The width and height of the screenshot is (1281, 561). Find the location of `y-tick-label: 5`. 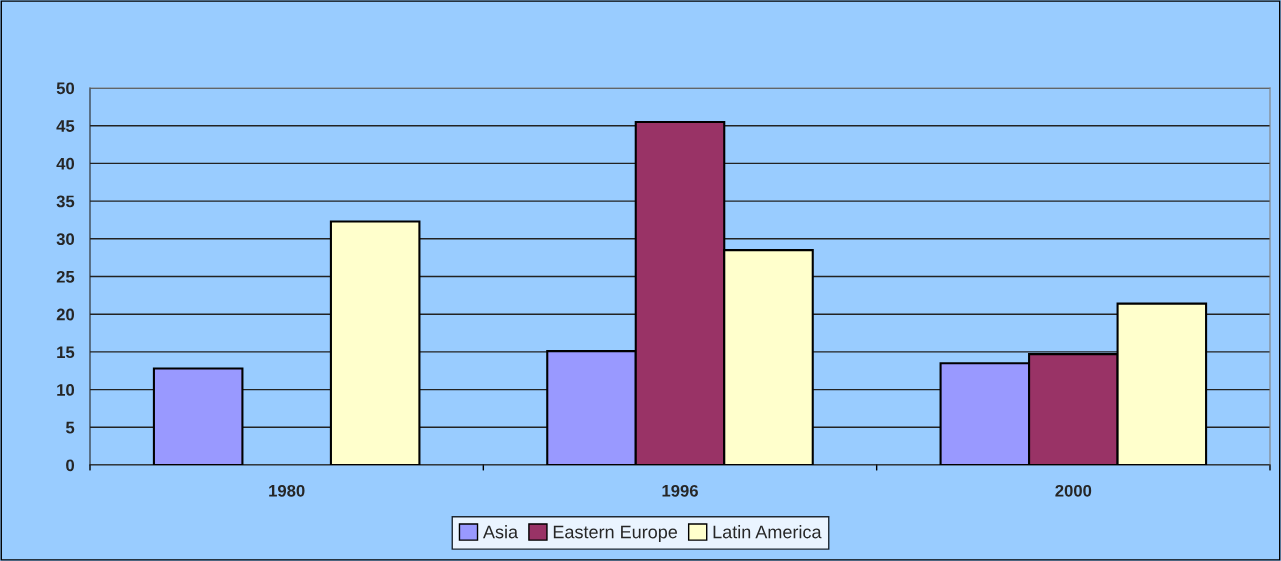

y-tick-label: 5 is located at coordinates (70, 427).